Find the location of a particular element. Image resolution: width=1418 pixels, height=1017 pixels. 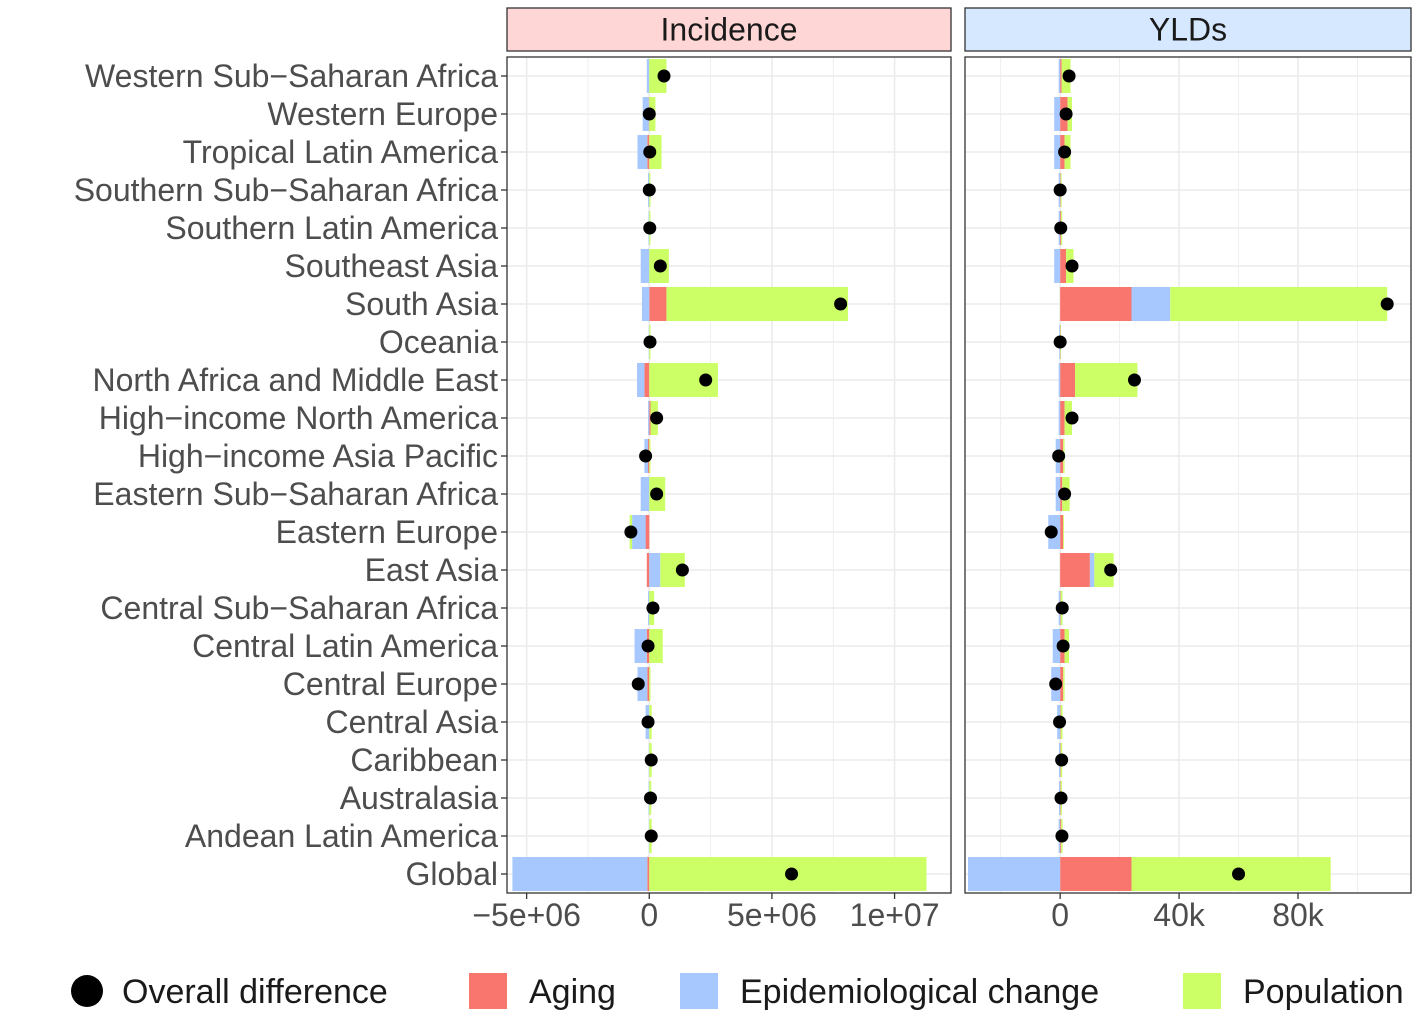

category-label-eastern-sub-saharan-africa: Eastern Sub−Saharan Africa is located at coordinates (295, 494).